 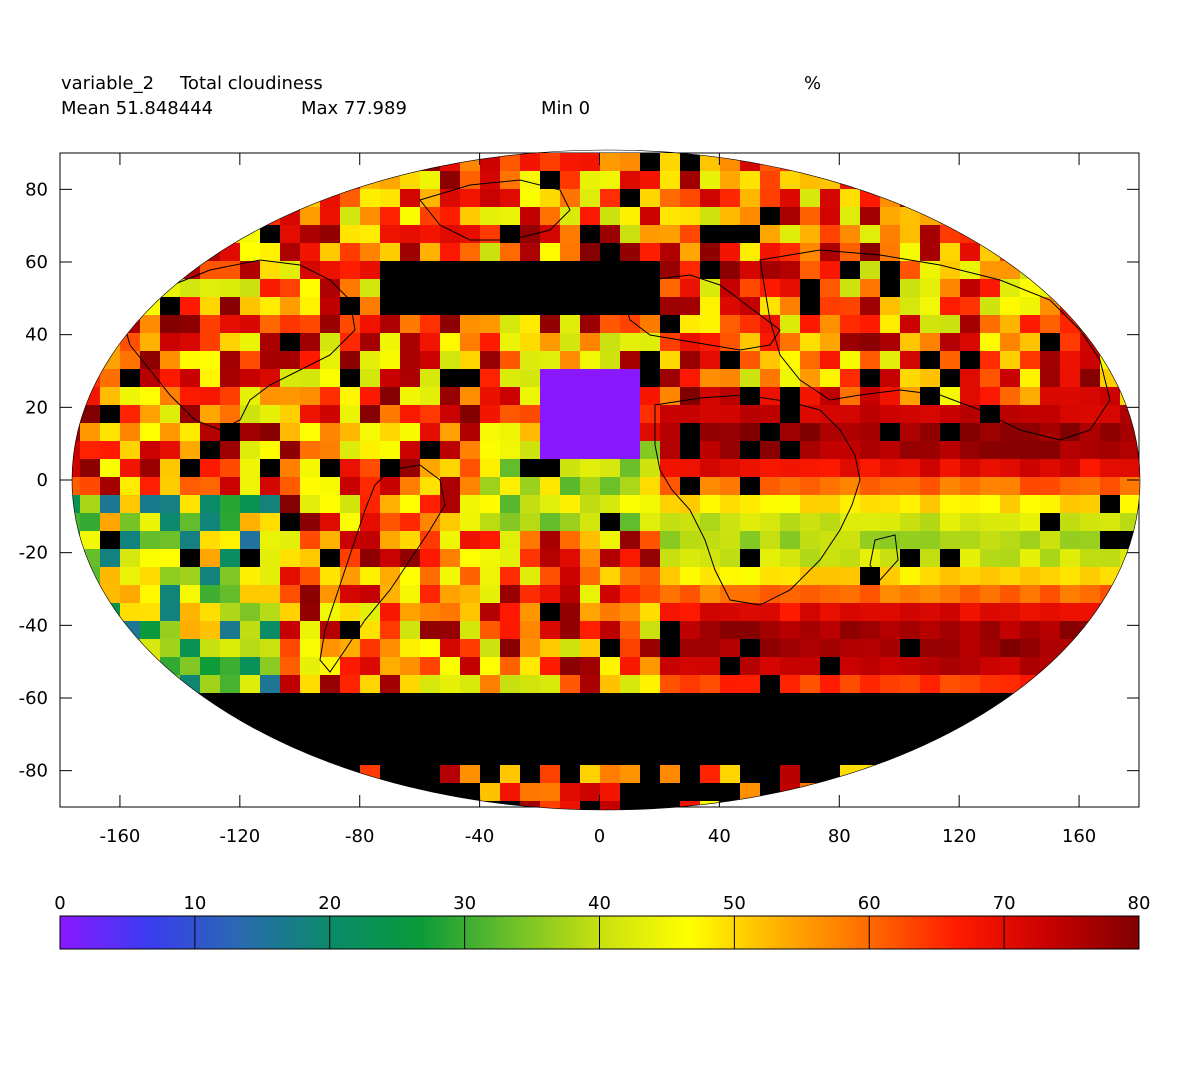 What do you see at coordinates (137, 108) in the screenshot?
I see `mean-stat: Mean 51.848444` at bounding box center [137, 108].